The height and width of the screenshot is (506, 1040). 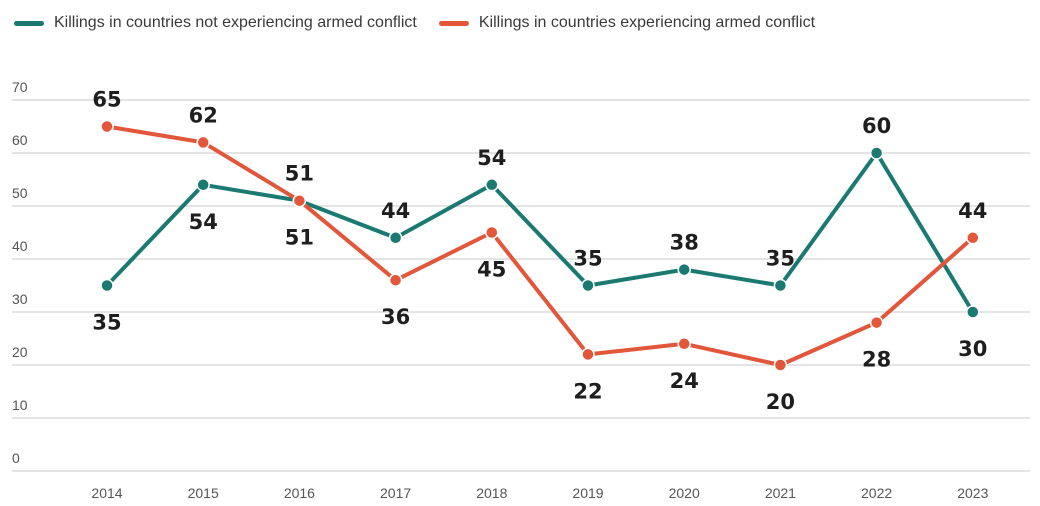 I want to click on data-label-0-2018: 54, so click(x=491, y=158).